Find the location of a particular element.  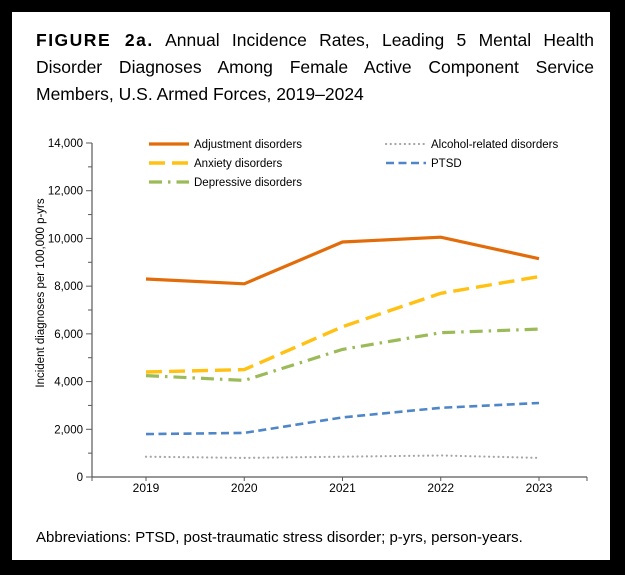

legend-label-adjustment-disorders: Adjustment disorders is located at coordinates (248, 145).